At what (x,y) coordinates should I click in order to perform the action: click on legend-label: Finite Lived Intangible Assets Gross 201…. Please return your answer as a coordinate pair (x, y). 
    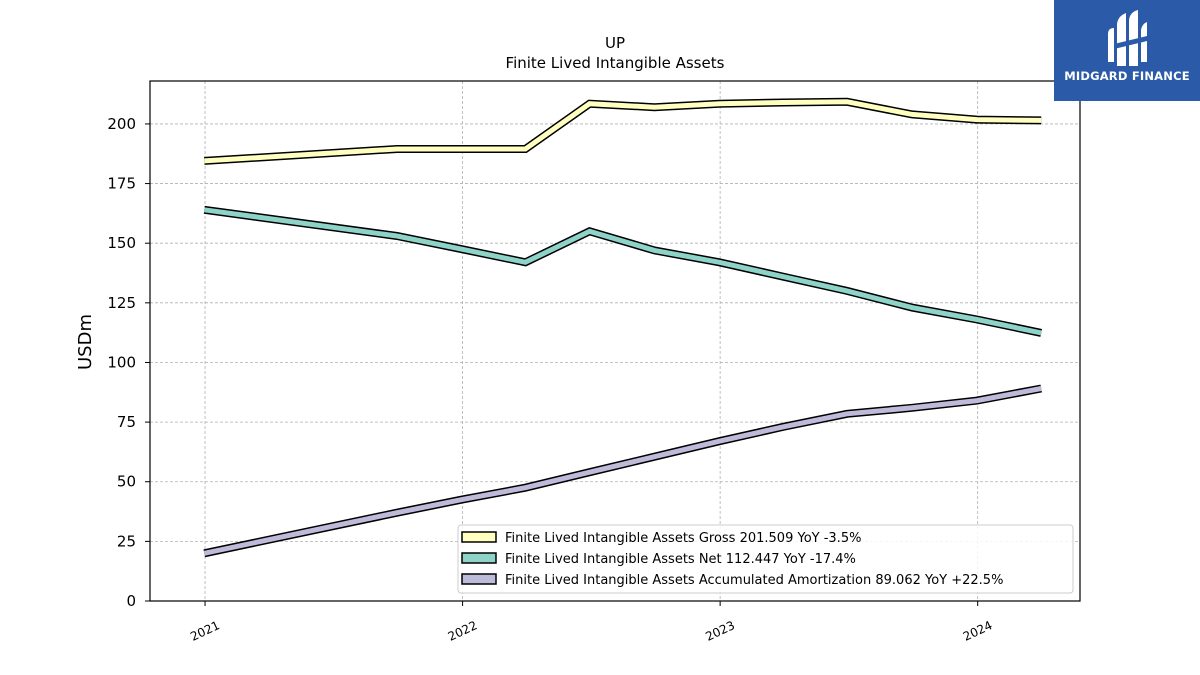
    Looking at the image, I should click on (683, 538).